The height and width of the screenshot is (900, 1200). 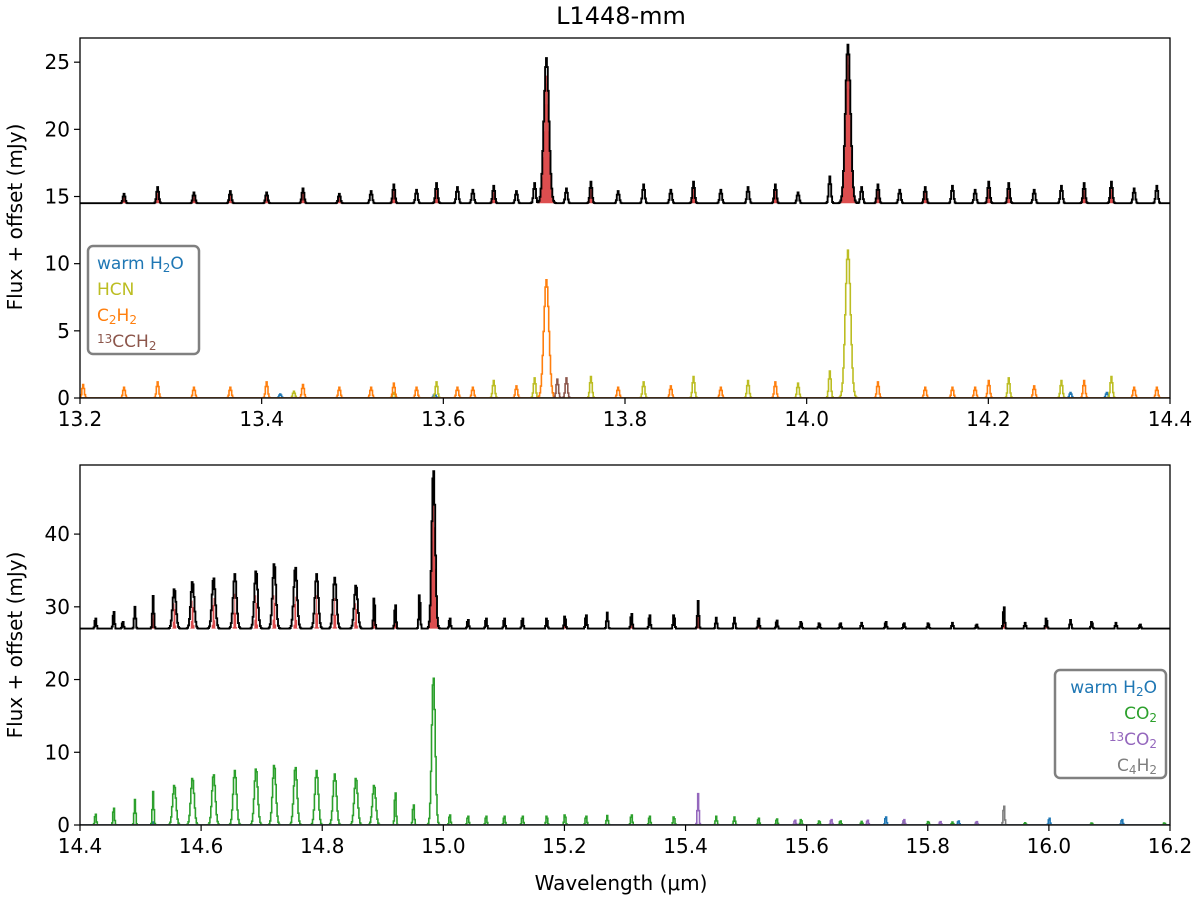 What do you see at coordinates (1170, 846) in the screenshot?
I see `bottom-x-tick-label: 16.2` at bounding box center [1170, 846].